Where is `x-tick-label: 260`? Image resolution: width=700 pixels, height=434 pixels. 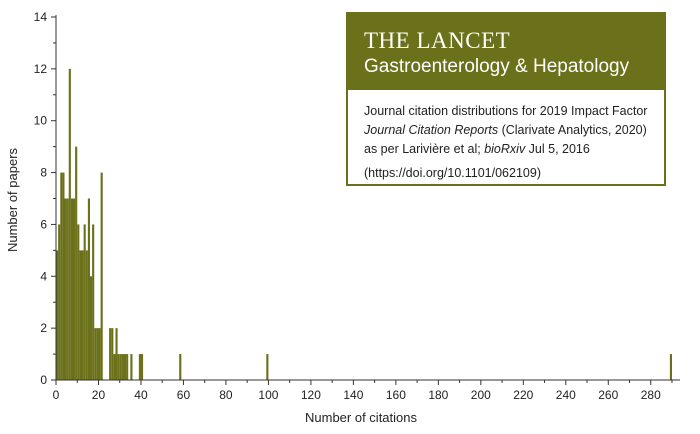
x-tick-label: 260 is located at coordinates (608, 395).